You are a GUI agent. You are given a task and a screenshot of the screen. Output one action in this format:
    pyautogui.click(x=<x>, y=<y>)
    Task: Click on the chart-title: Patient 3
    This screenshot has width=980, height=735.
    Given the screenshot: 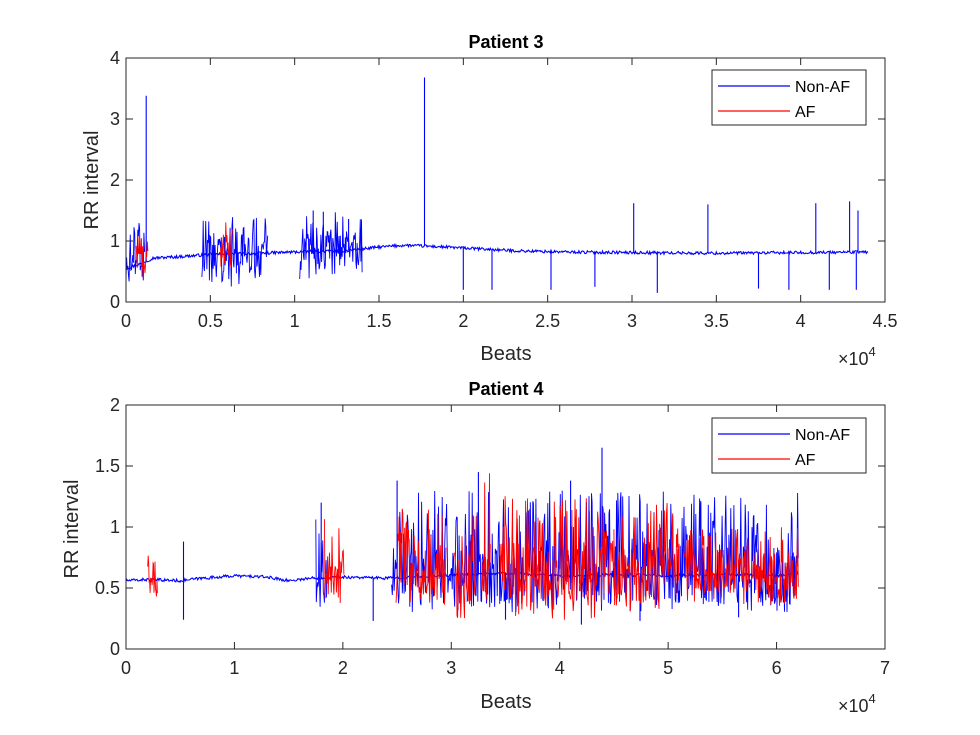 What is the action you would take?
    pyautogui.click(x=505, y=42)
    